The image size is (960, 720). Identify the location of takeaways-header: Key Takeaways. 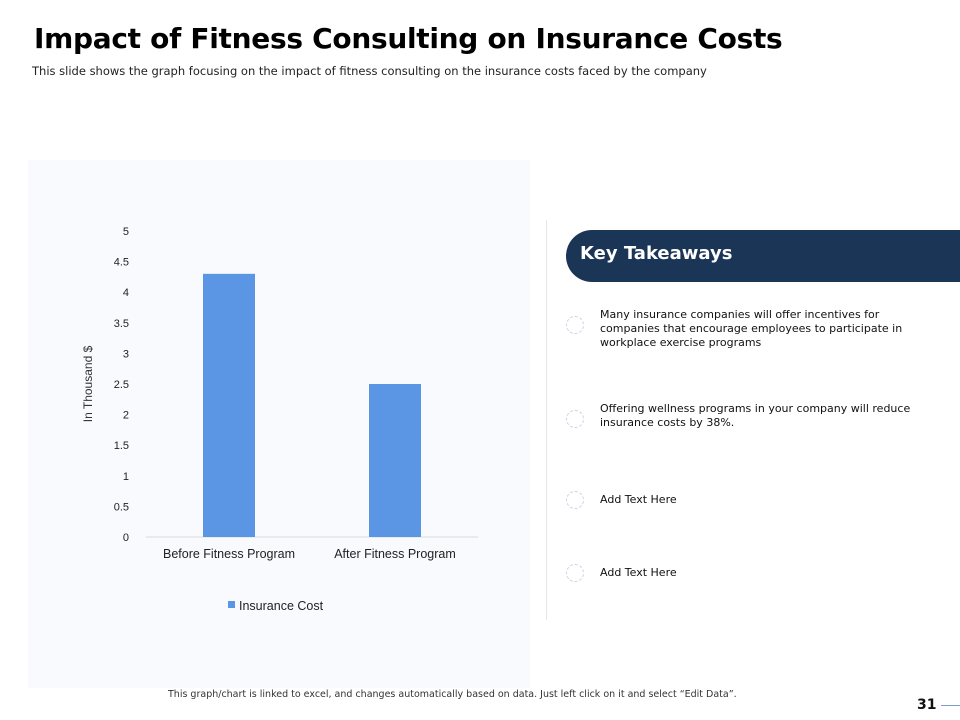
(763, 256).